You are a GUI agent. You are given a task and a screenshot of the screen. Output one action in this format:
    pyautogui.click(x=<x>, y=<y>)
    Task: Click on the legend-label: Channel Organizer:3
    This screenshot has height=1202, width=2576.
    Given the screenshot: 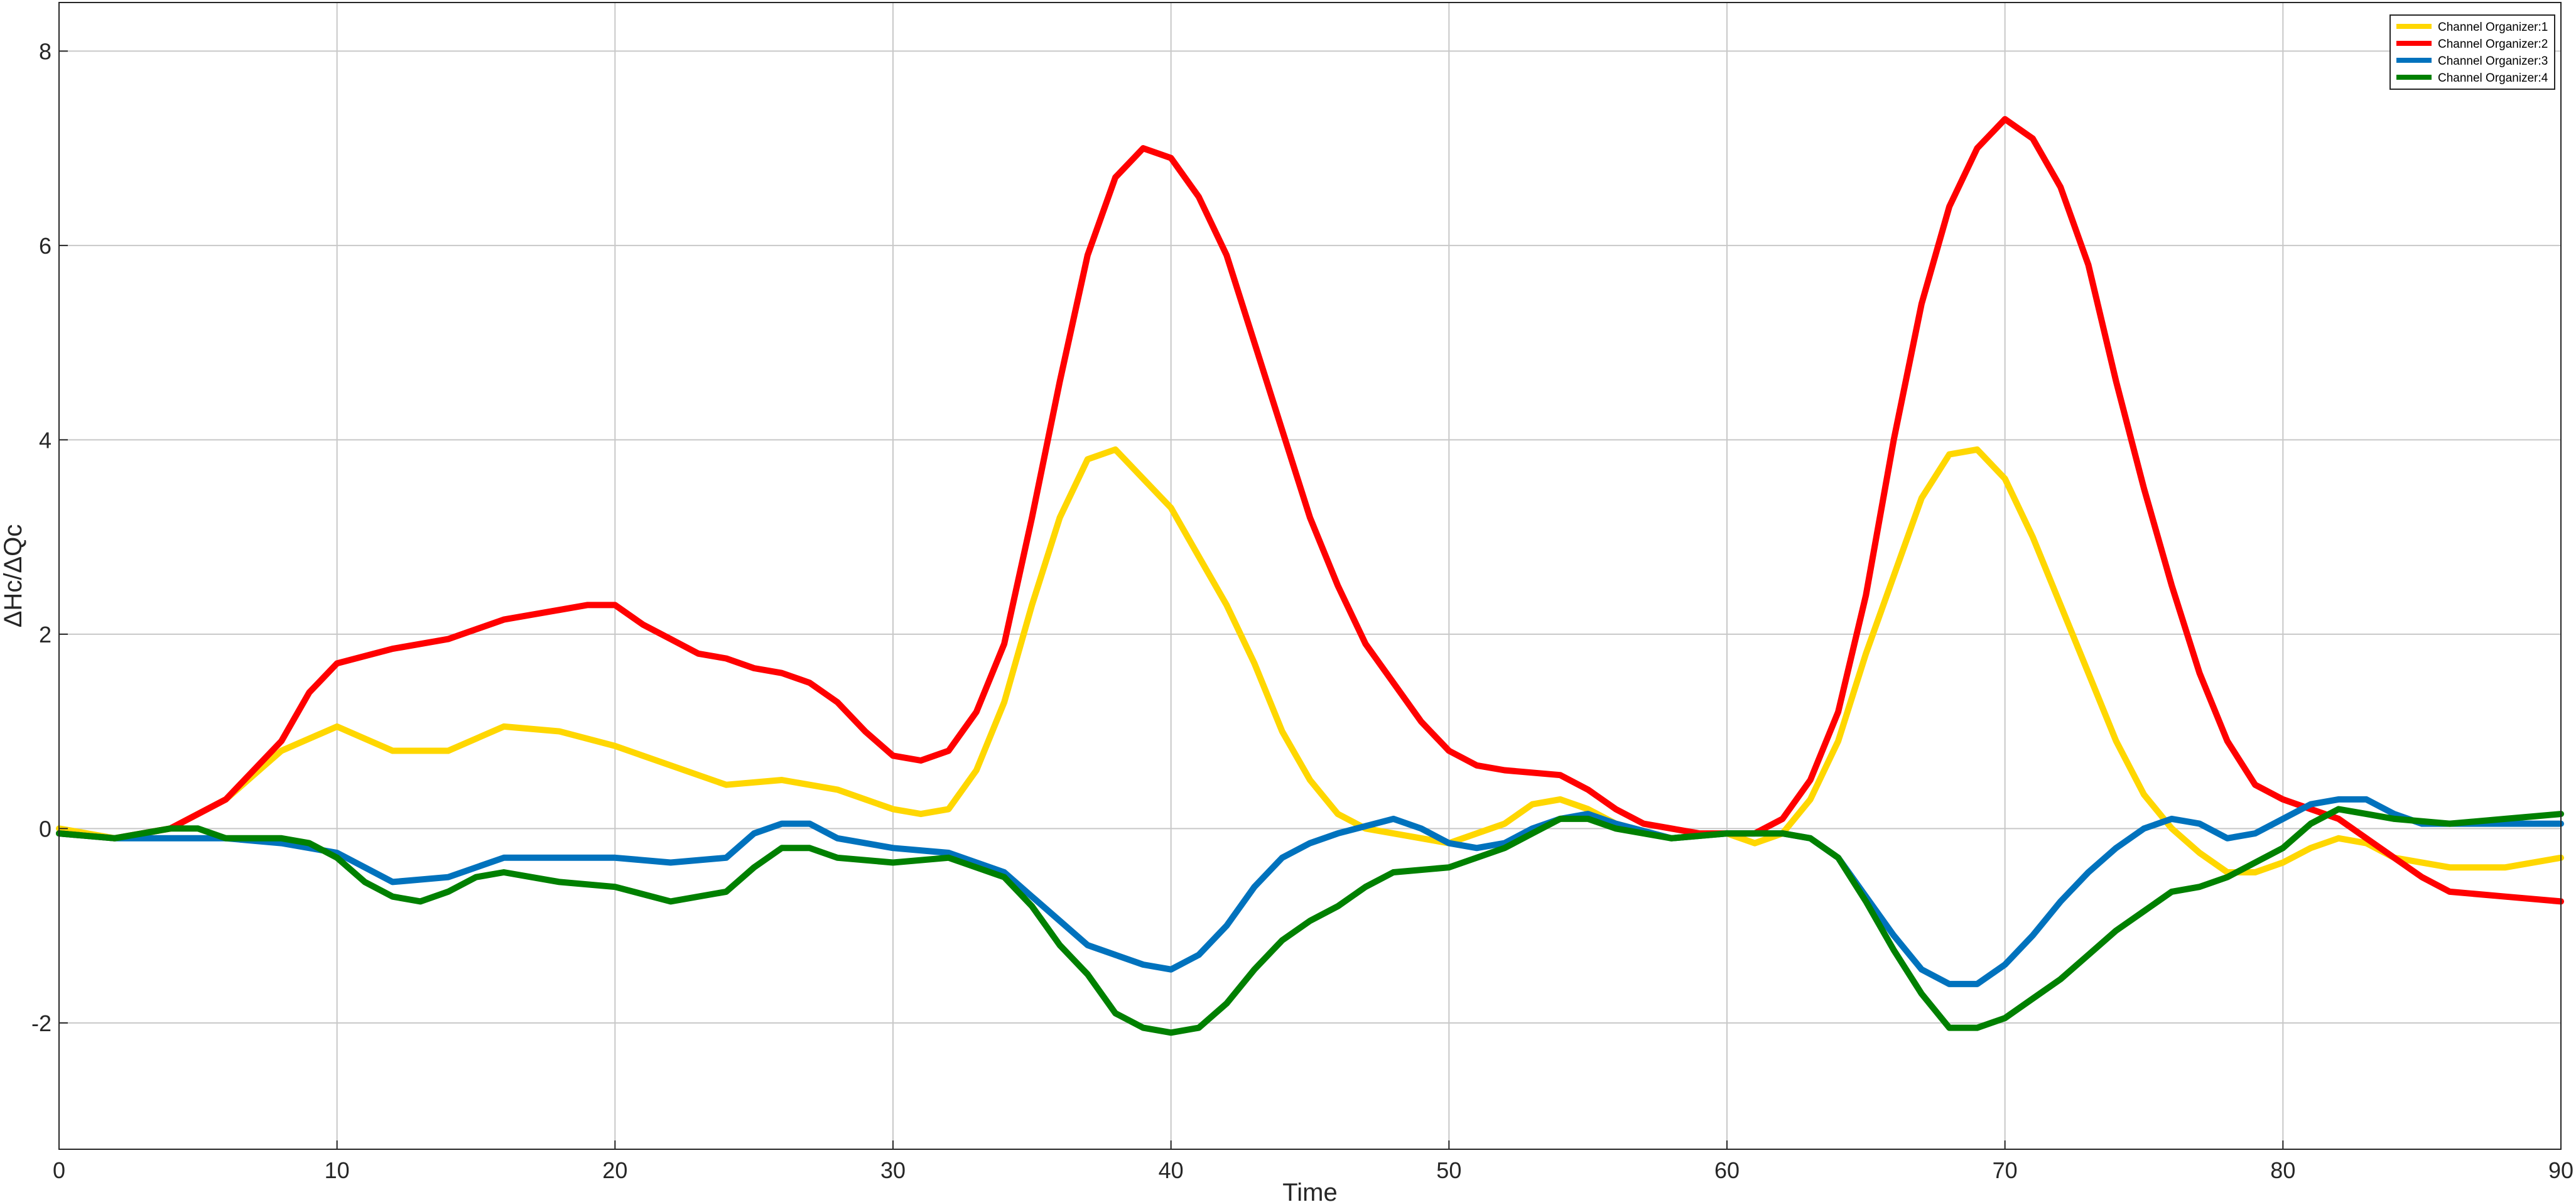 What is the action you would take?
    pyautogui.click(x=2493, y=61)
    